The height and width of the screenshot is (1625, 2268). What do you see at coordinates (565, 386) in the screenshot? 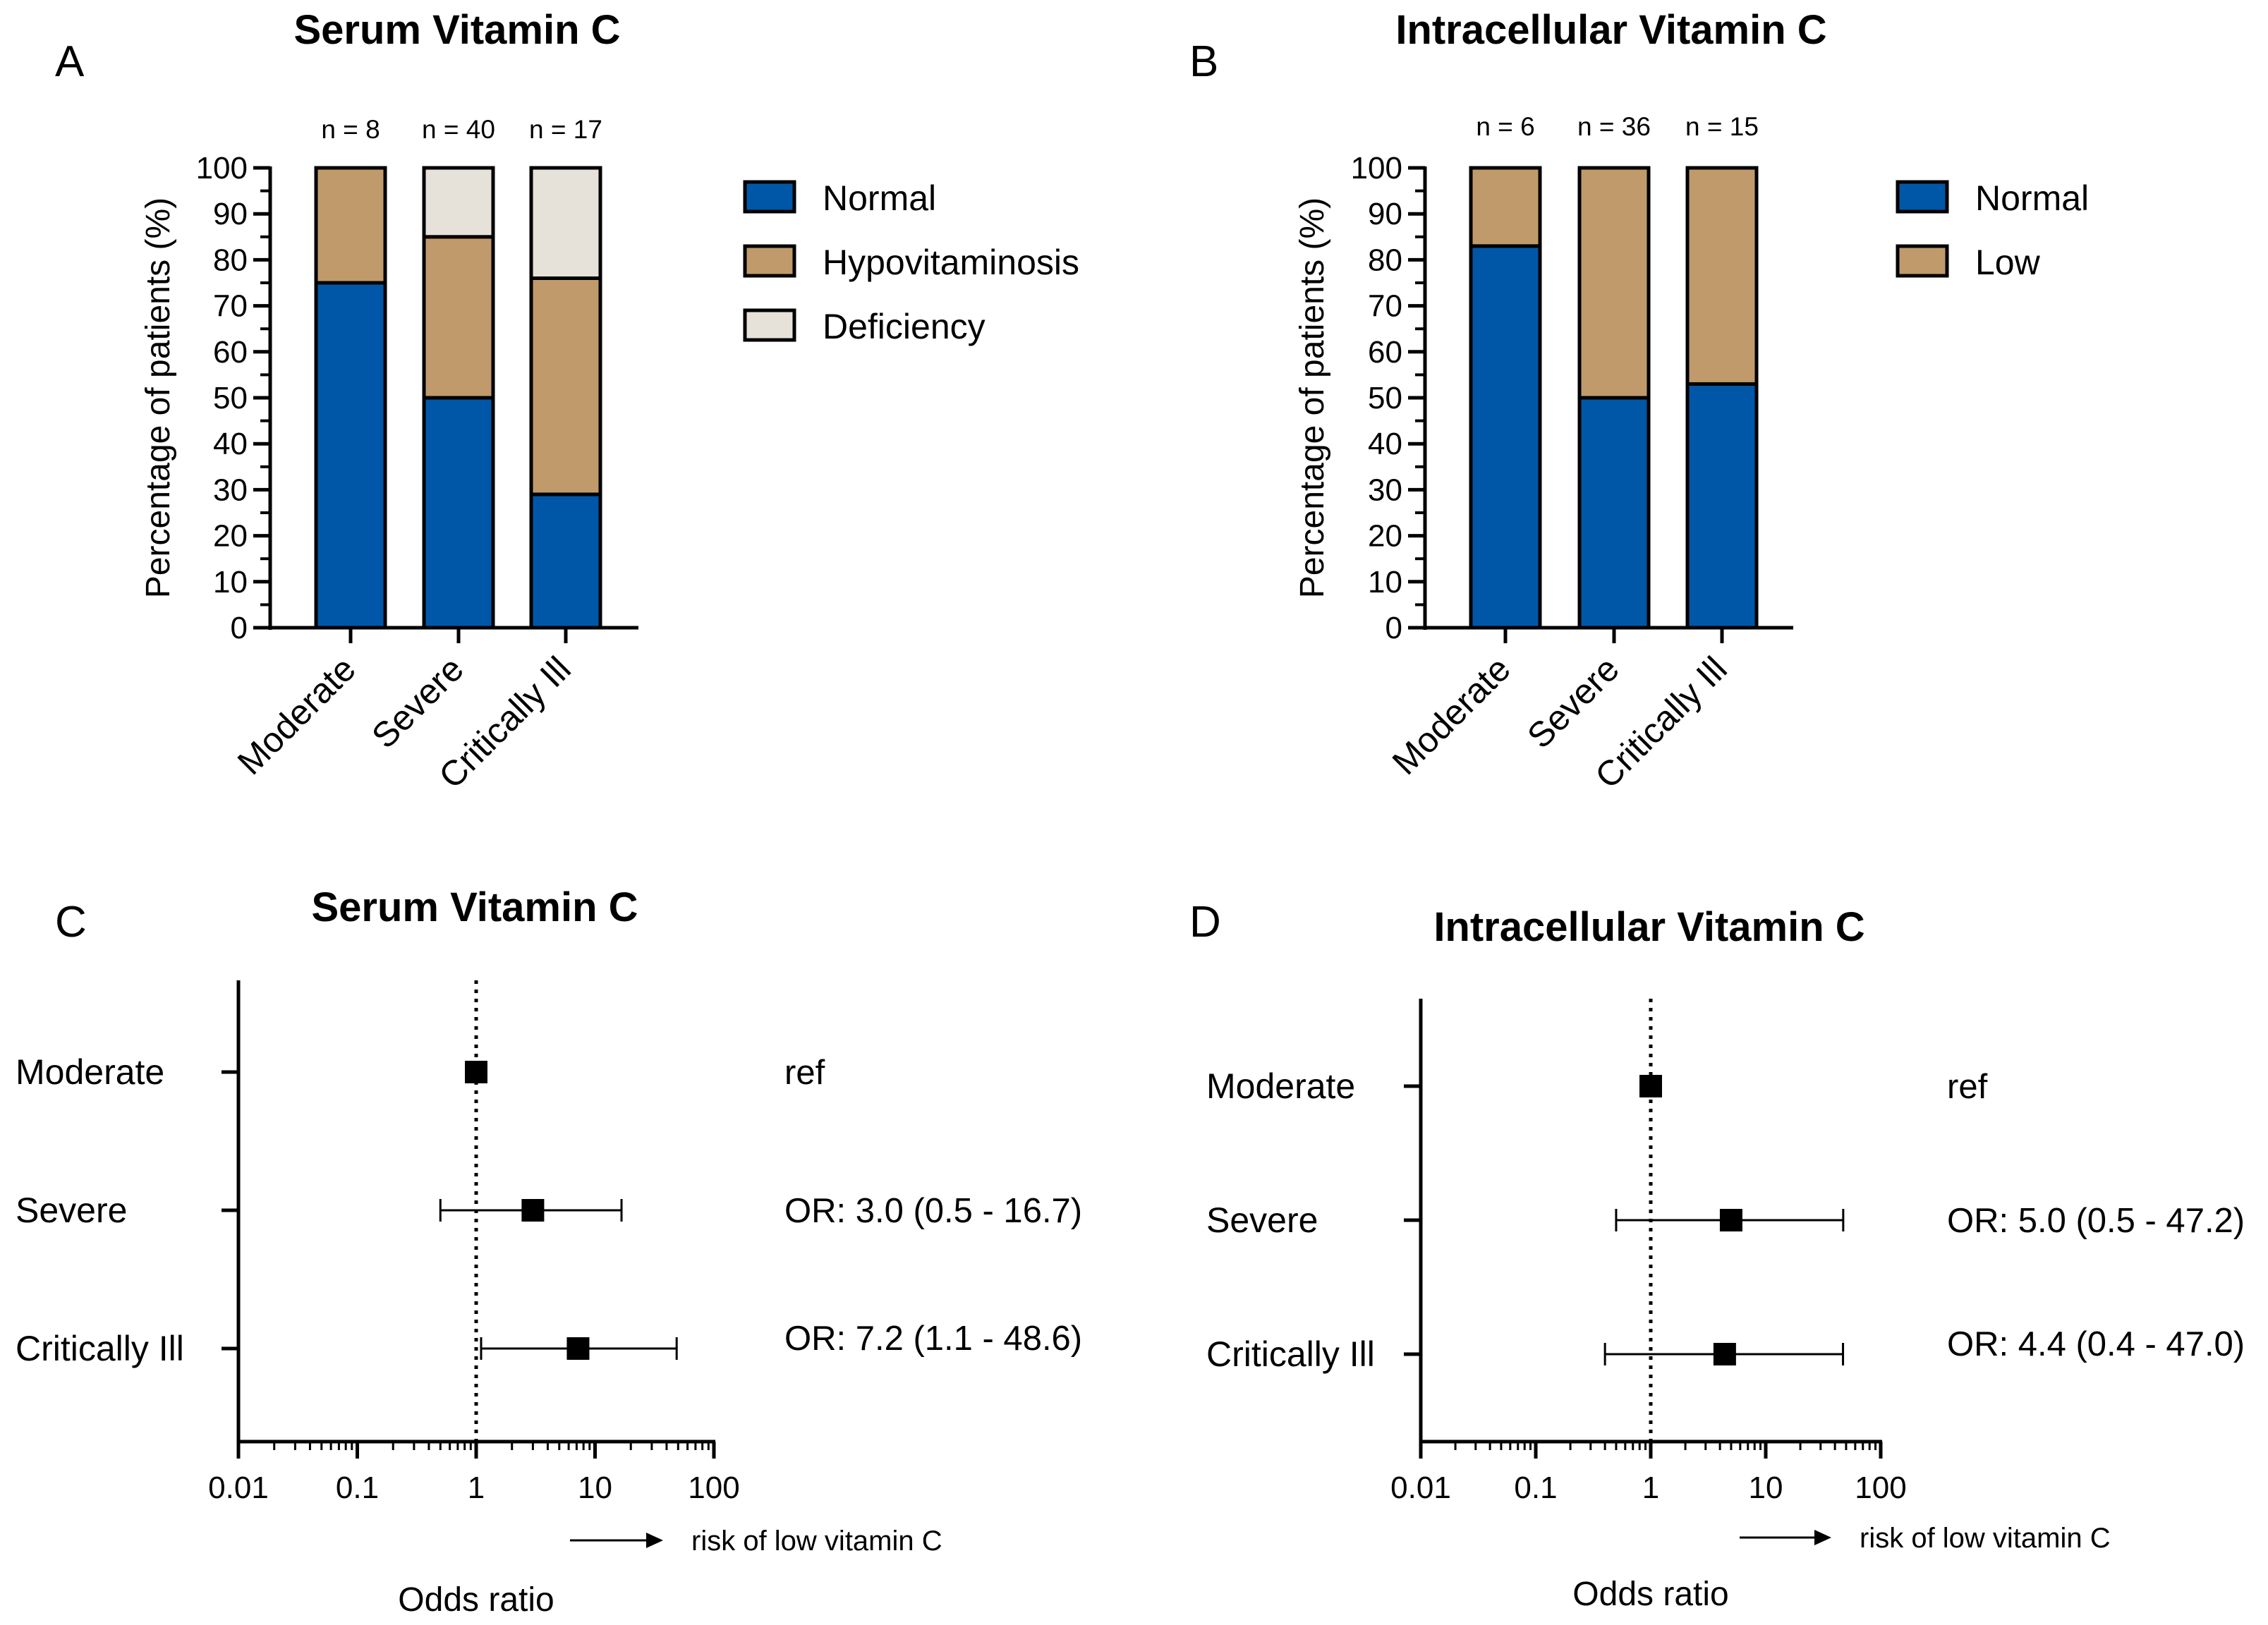
I see `bar-critically-ill-hypovitaminosis` at bounding box center [565, 386].